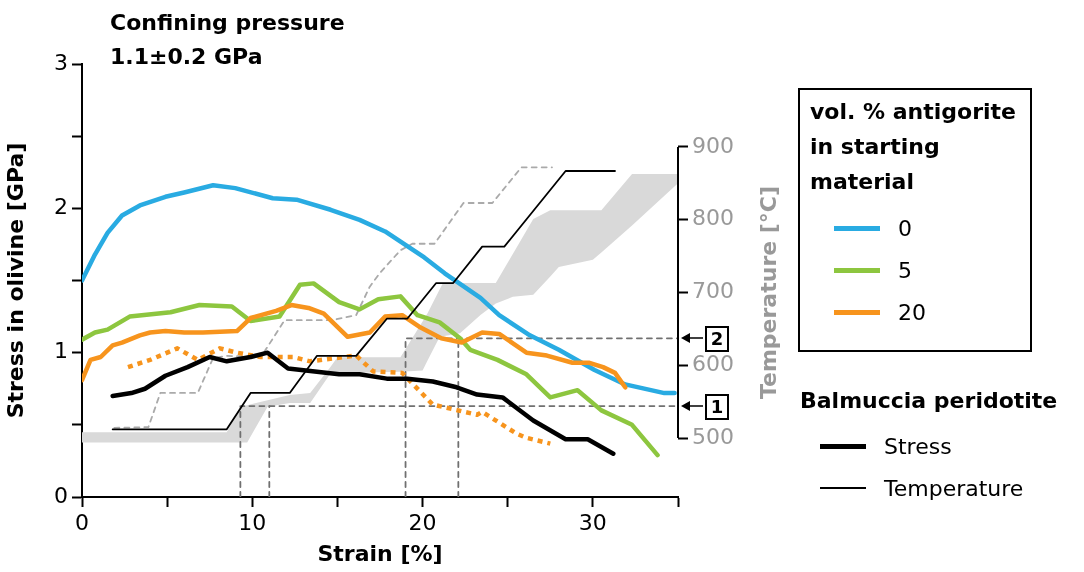  I want to click on legend-title: vol. % antigorite in starting material, so click(913, 147).